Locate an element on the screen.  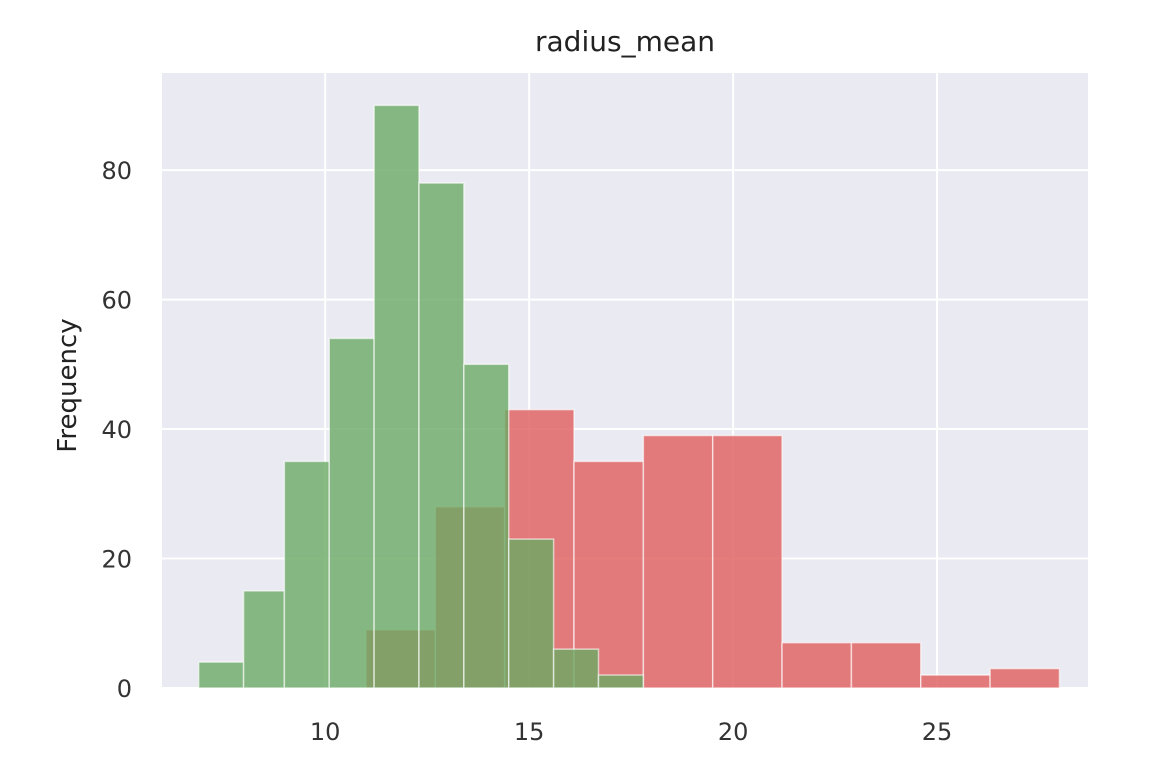
x-axis-ticks: 10 15 20 25 is located at coordinates (631, 732).